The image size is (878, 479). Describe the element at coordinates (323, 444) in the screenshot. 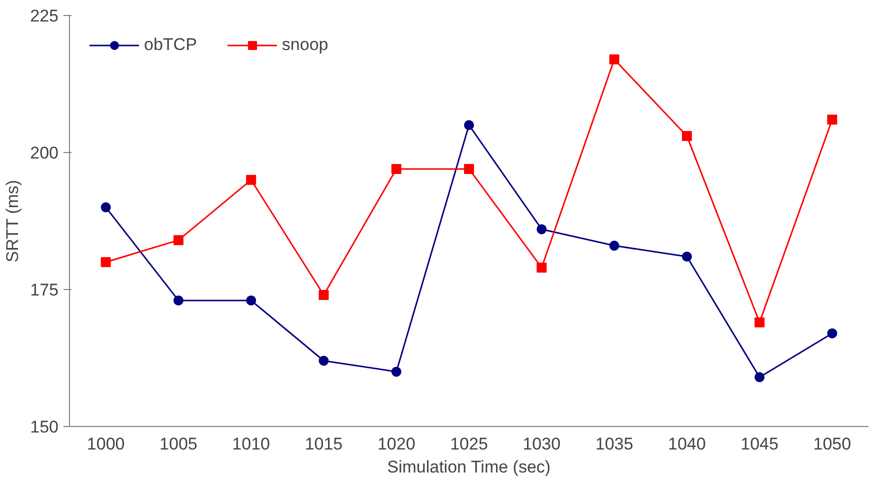

I see `x-tick-label: 1015` at that location.